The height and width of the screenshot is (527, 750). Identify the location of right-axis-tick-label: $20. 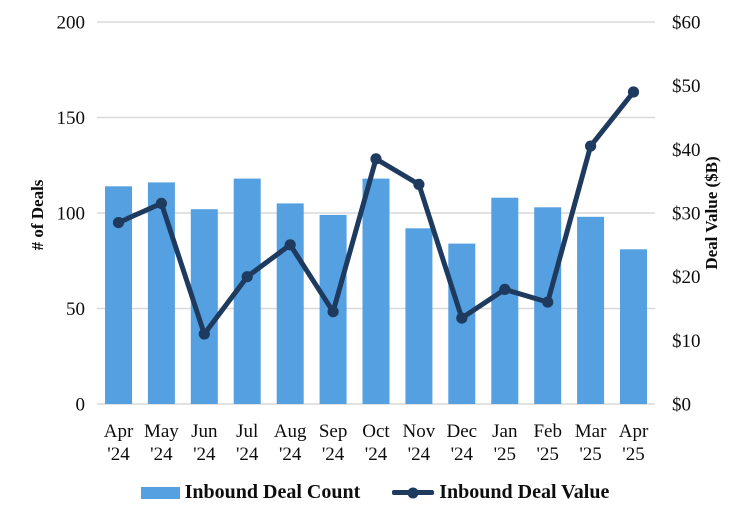
(686, 277).